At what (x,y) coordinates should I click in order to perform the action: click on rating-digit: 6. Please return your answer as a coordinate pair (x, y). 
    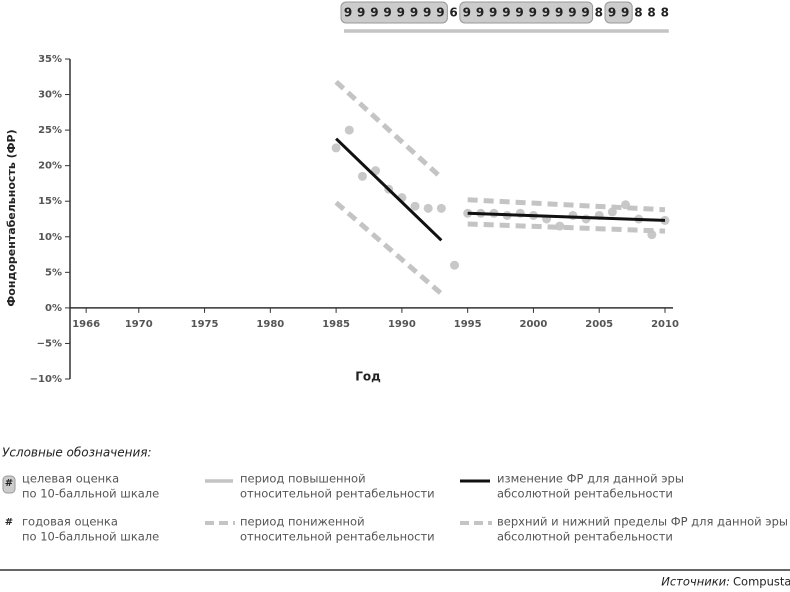
    Looking at the image, I should click on (453, 13).